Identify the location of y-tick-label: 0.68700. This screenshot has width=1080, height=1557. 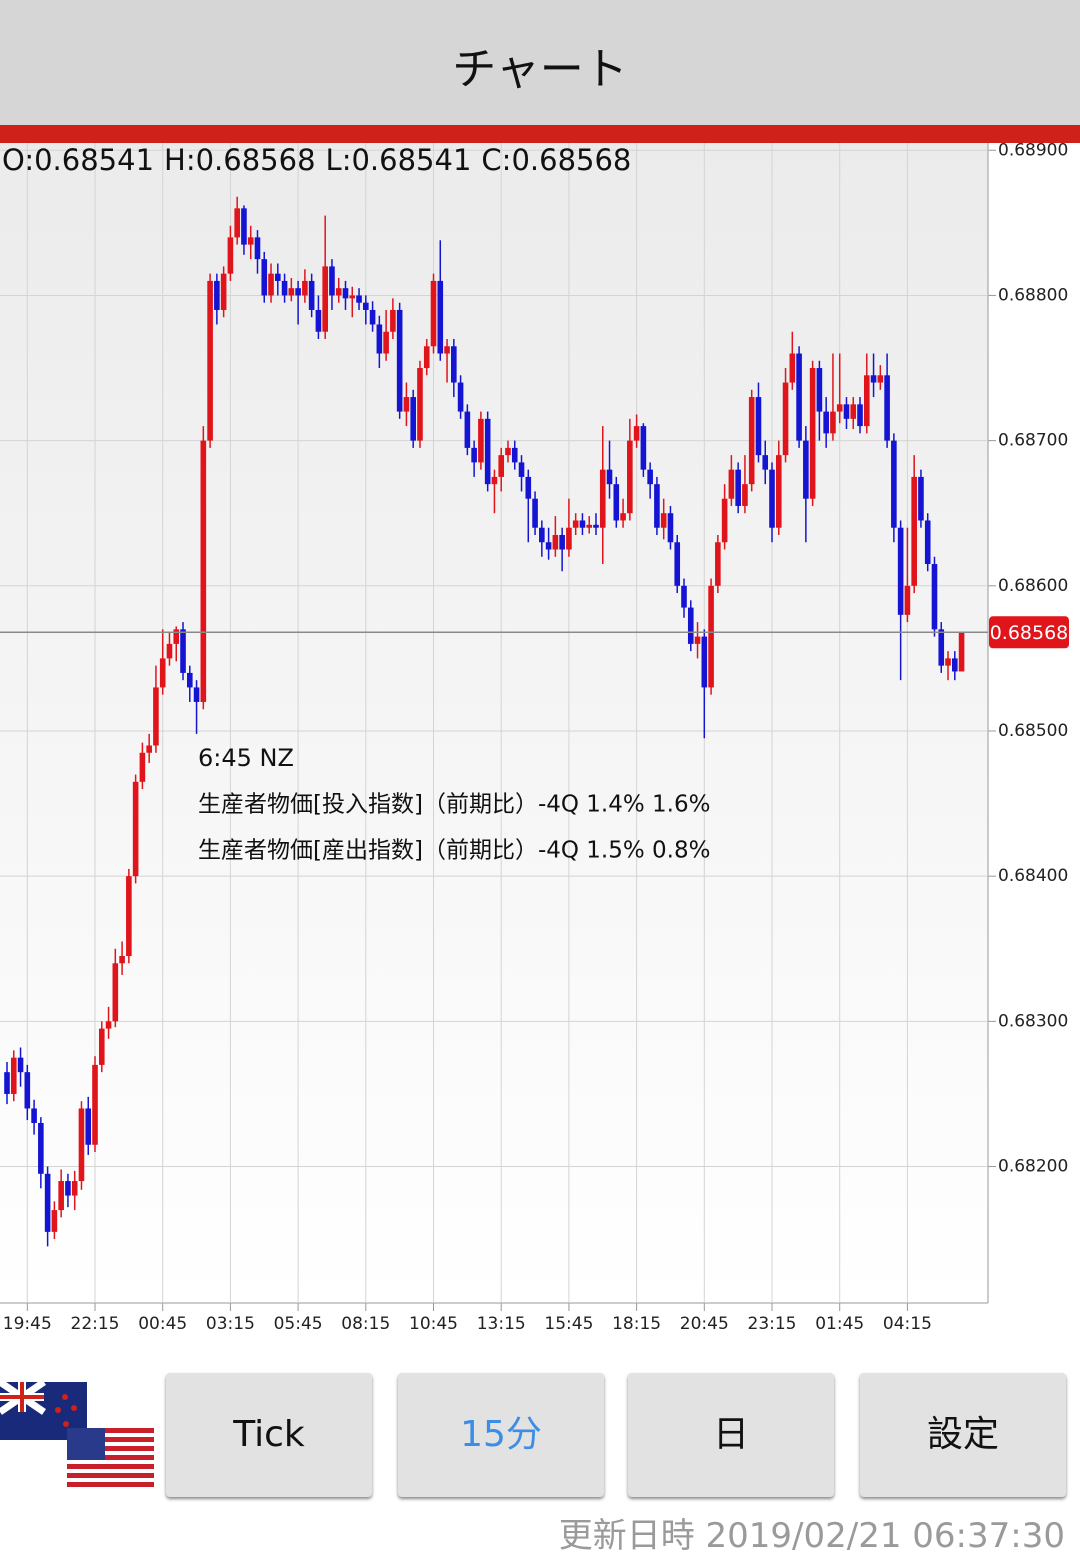
(1033, 441).